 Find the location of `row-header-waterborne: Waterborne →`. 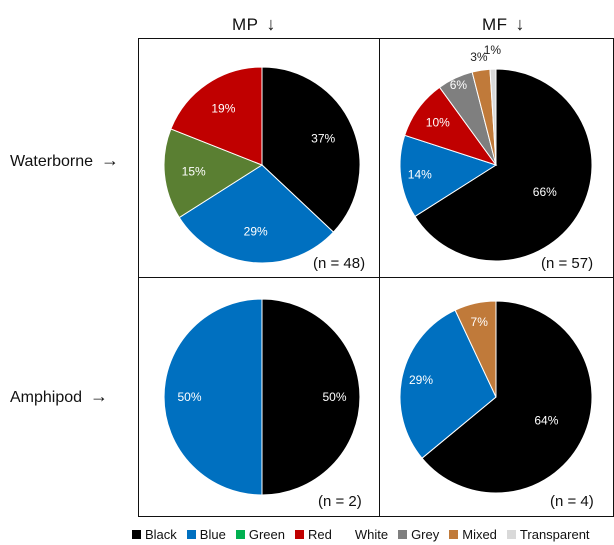

row-header-waterborne: Waterborne → is located at coordinates (64, 160).